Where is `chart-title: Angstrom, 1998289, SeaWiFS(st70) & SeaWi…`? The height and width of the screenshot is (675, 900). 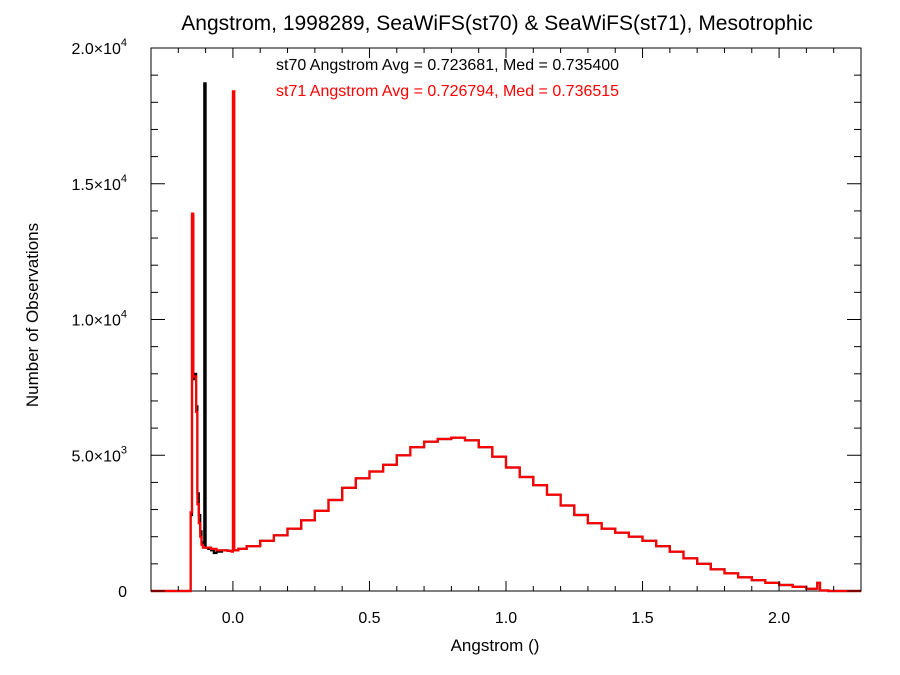
chart-title: Angstrom, 1998289, SeaWiFS(st70) & SeaWi… is located at coordinates (496, 23).